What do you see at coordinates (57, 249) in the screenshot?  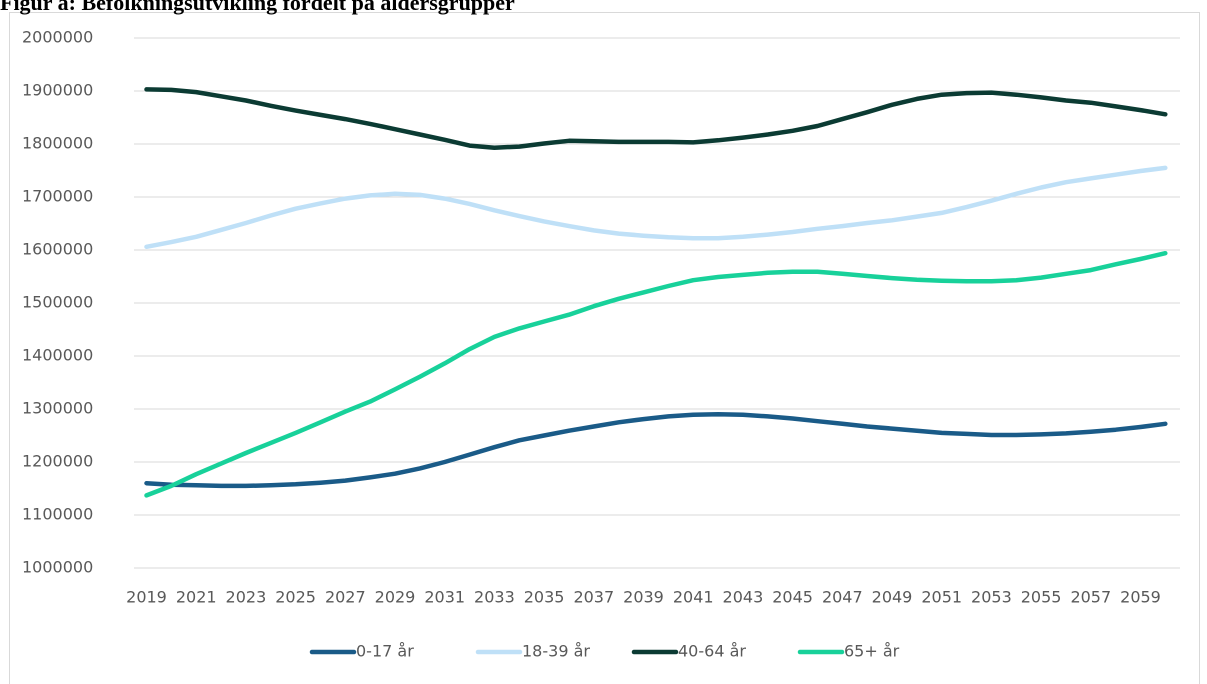 I see `y-tick-label: 1600000` at bounding box center [57, 249].